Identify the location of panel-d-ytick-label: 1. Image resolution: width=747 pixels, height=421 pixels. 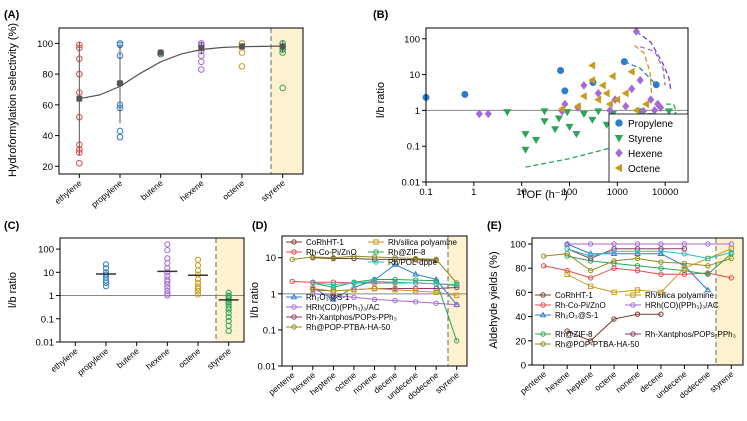
(273, 294).